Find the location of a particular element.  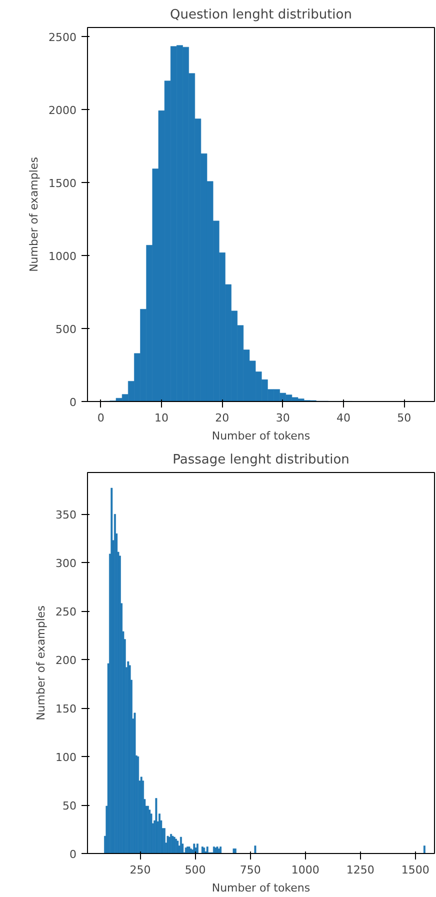

y-tick-label: 300 is located at coordinates (66, 563).